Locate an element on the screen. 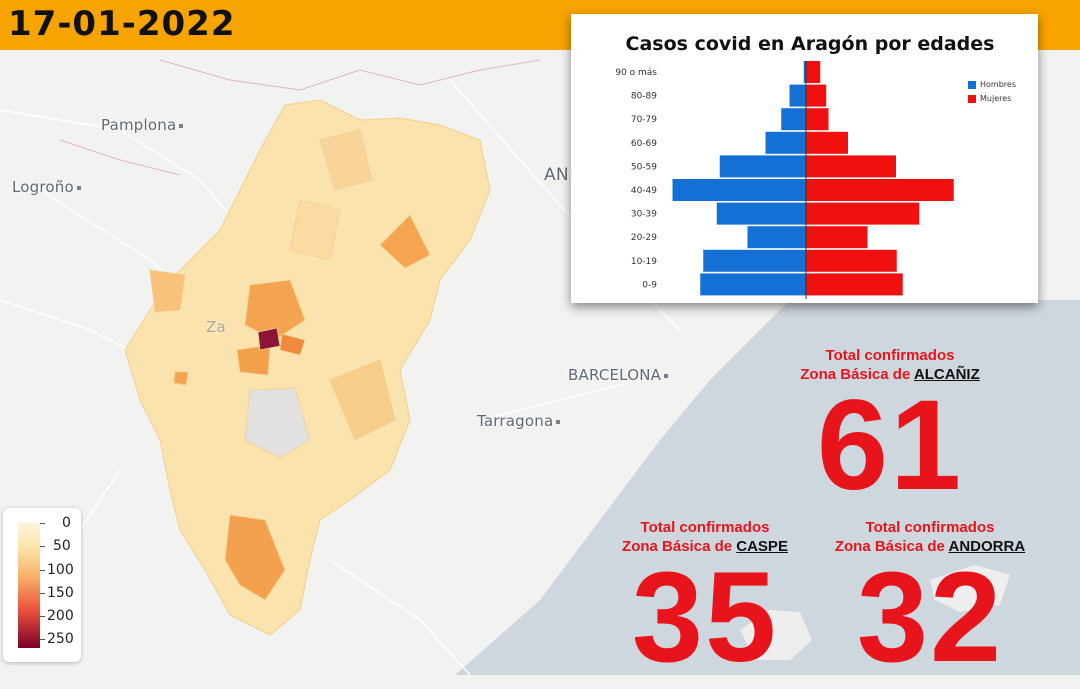 Image resolution: width=1080 pixels, height=689 pixels. scale-label: 200 is located at coordinates (60, 616).